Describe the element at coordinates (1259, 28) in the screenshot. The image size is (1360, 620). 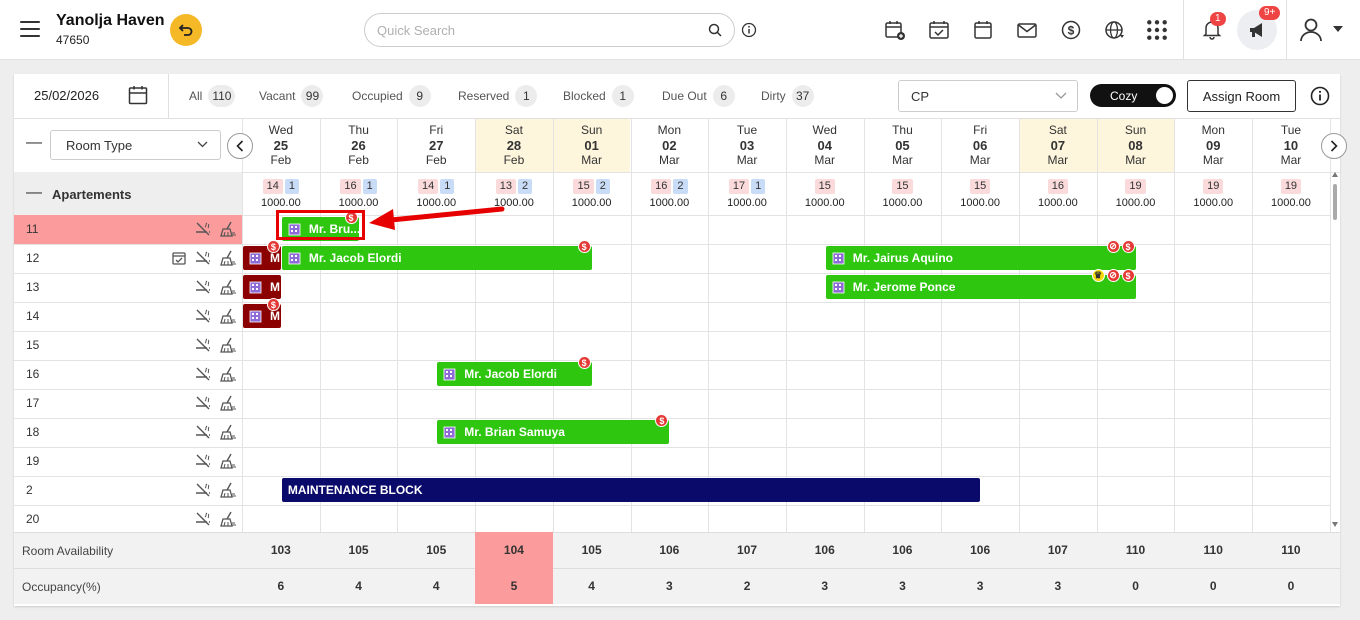
I see `announcements-button: 9+` at that location.